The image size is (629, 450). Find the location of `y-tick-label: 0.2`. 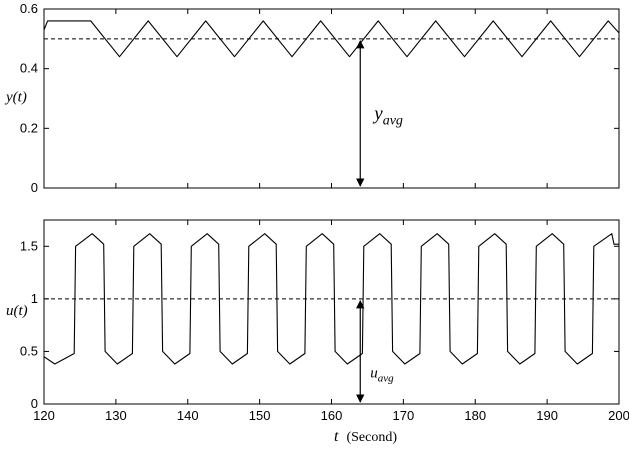

y-tick-label: 0.2 is located at coordinates (29, 127).